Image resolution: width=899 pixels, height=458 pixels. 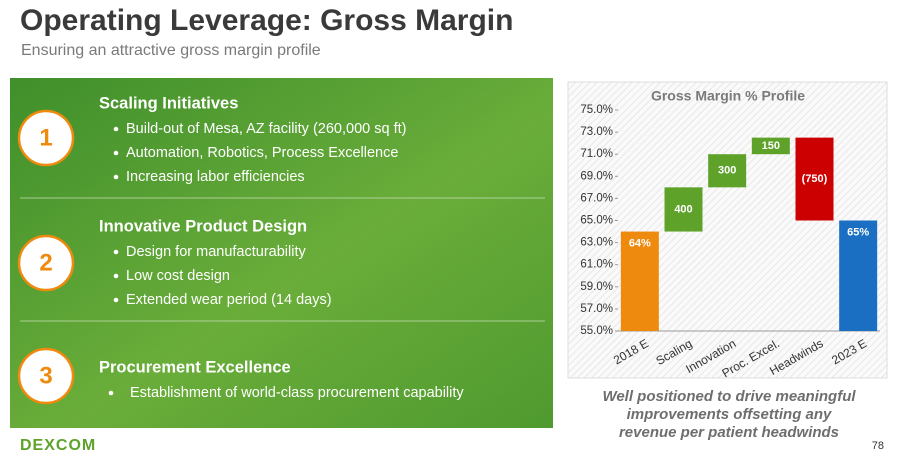 I want to click on section-heading: Scaling Initiatives, so click(x=168, y=103).